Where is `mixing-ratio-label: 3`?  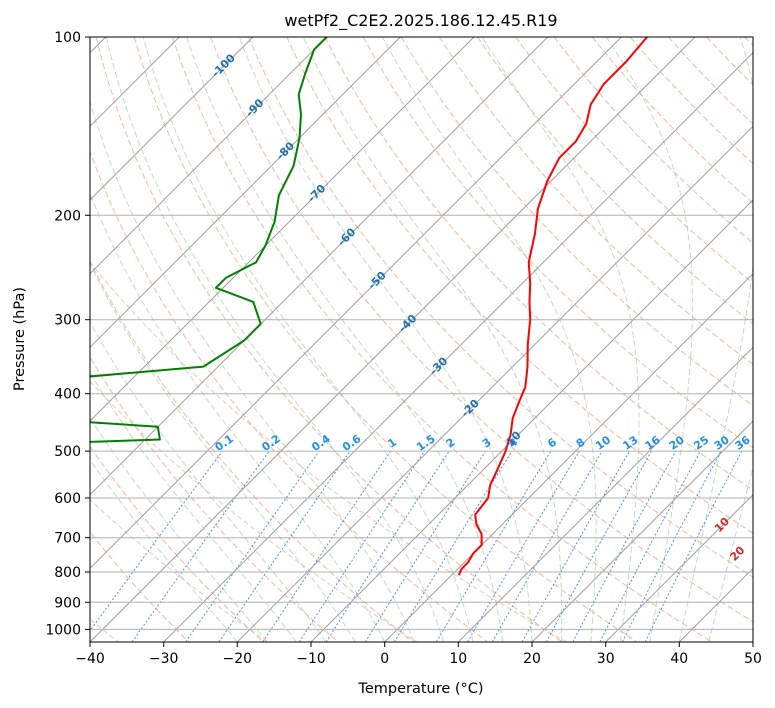 mixing-ratio-label: 3 is located at coordinates (487, 443).